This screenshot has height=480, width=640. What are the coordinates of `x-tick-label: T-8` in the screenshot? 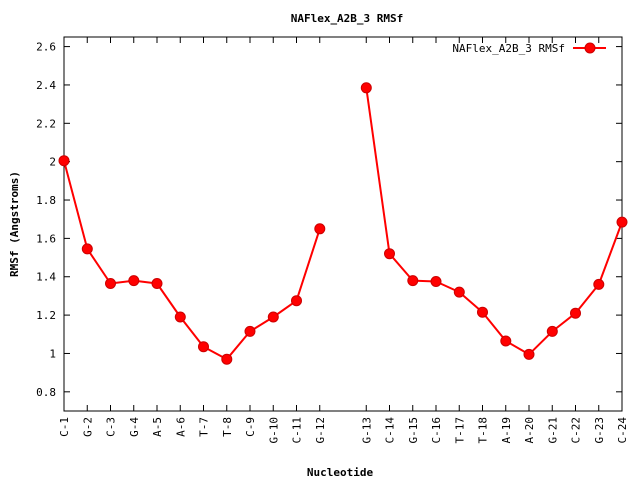 It's located at (227, 427).